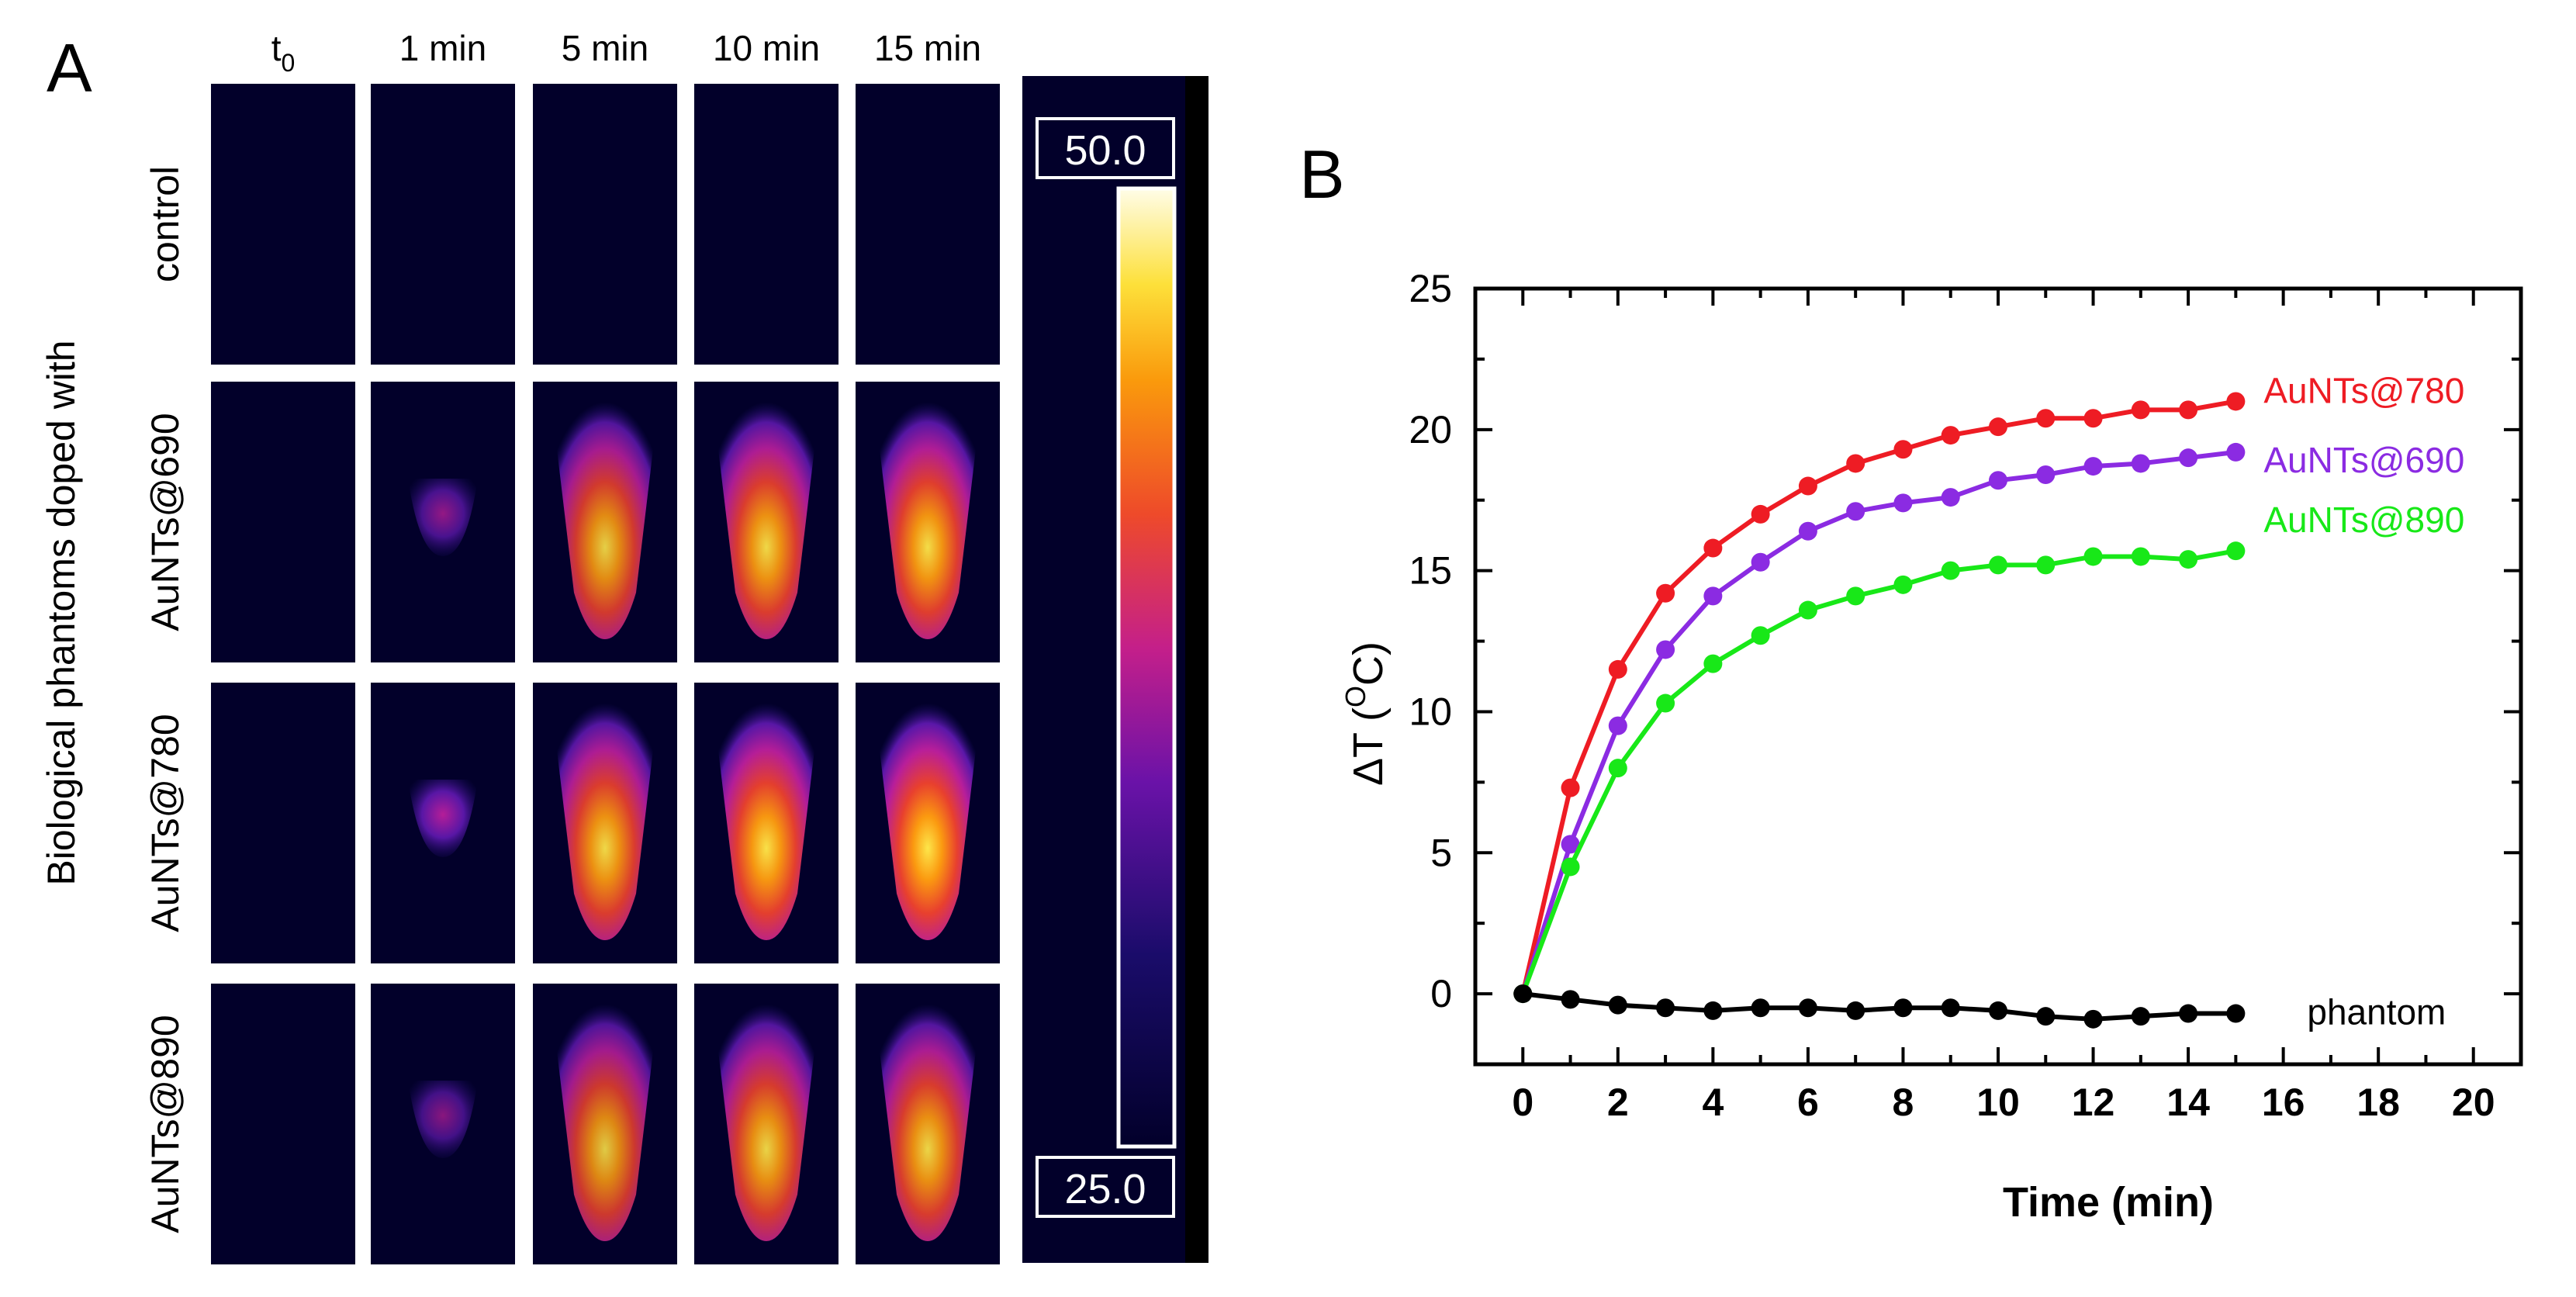 This screenshot has height=1297, width=2576. I want to click on scale-min-box, so click(1105, 1187).